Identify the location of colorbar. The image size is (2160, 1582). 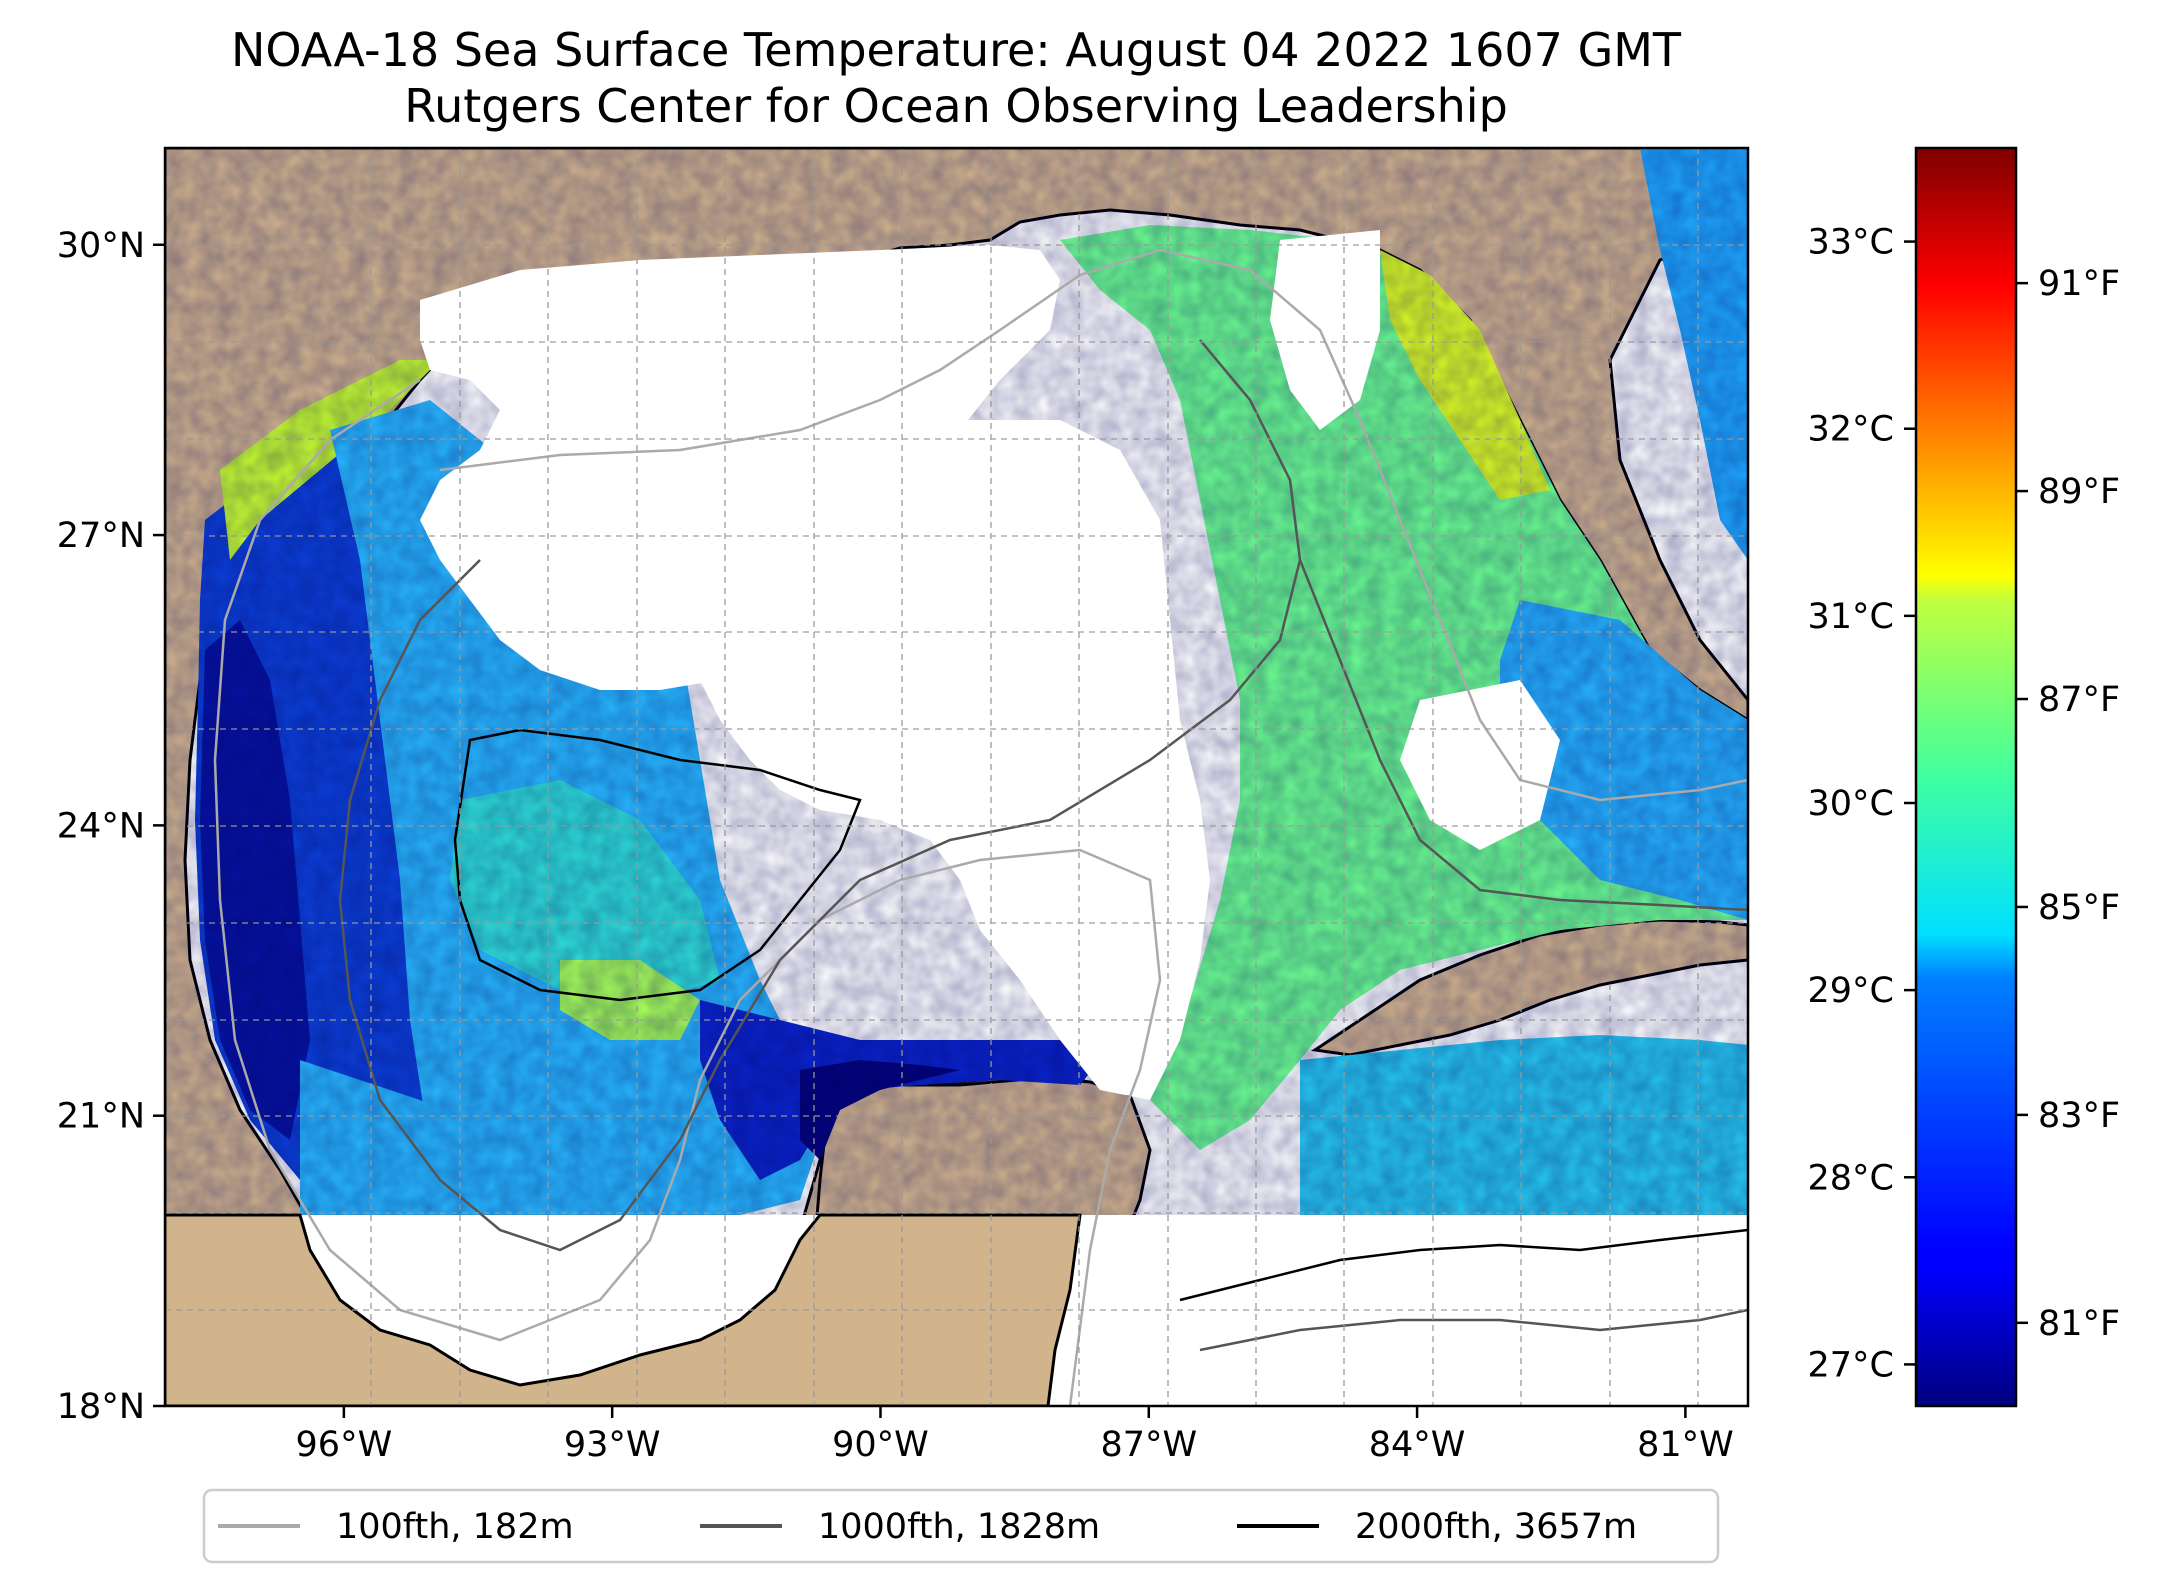
(1966, 777).